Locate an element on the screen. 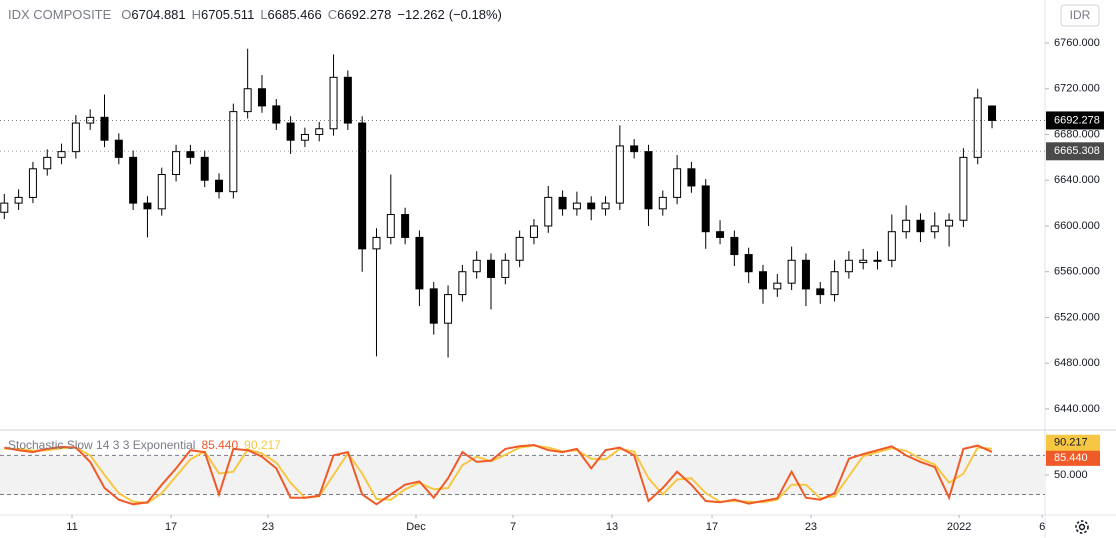  x-tick-label: 11 is located at coordinates (71, 527).